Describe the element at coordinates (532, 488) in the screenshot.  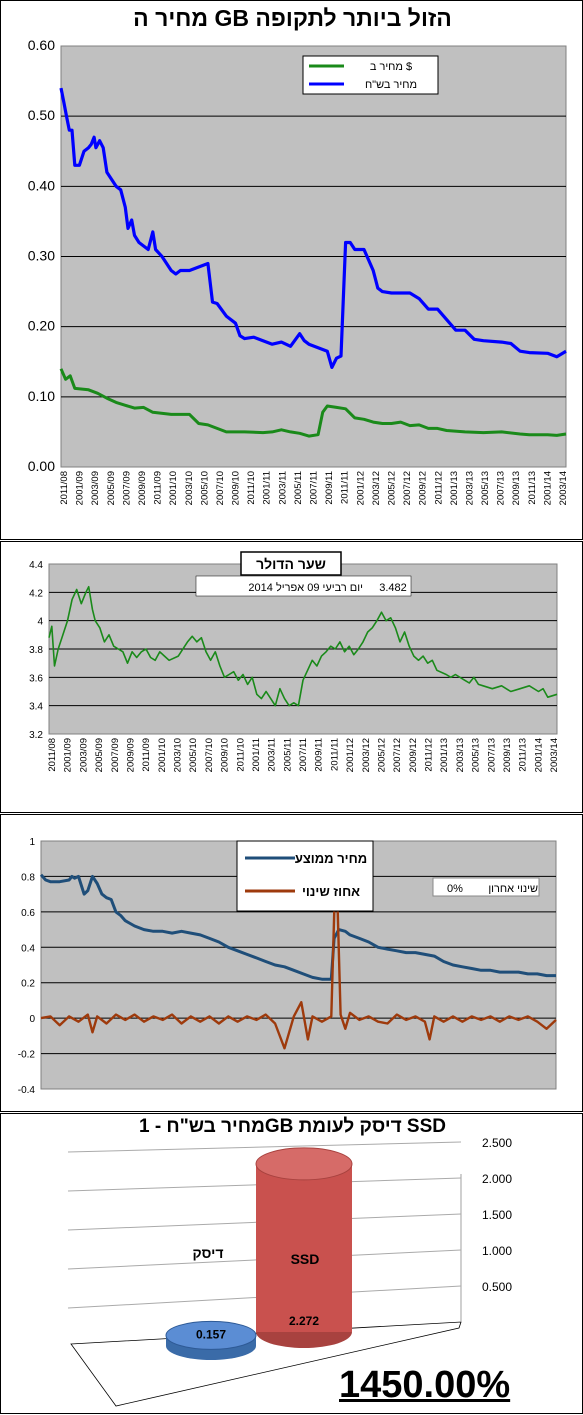
I see `chart-1-x-tick-label: 2011/13` at that location.